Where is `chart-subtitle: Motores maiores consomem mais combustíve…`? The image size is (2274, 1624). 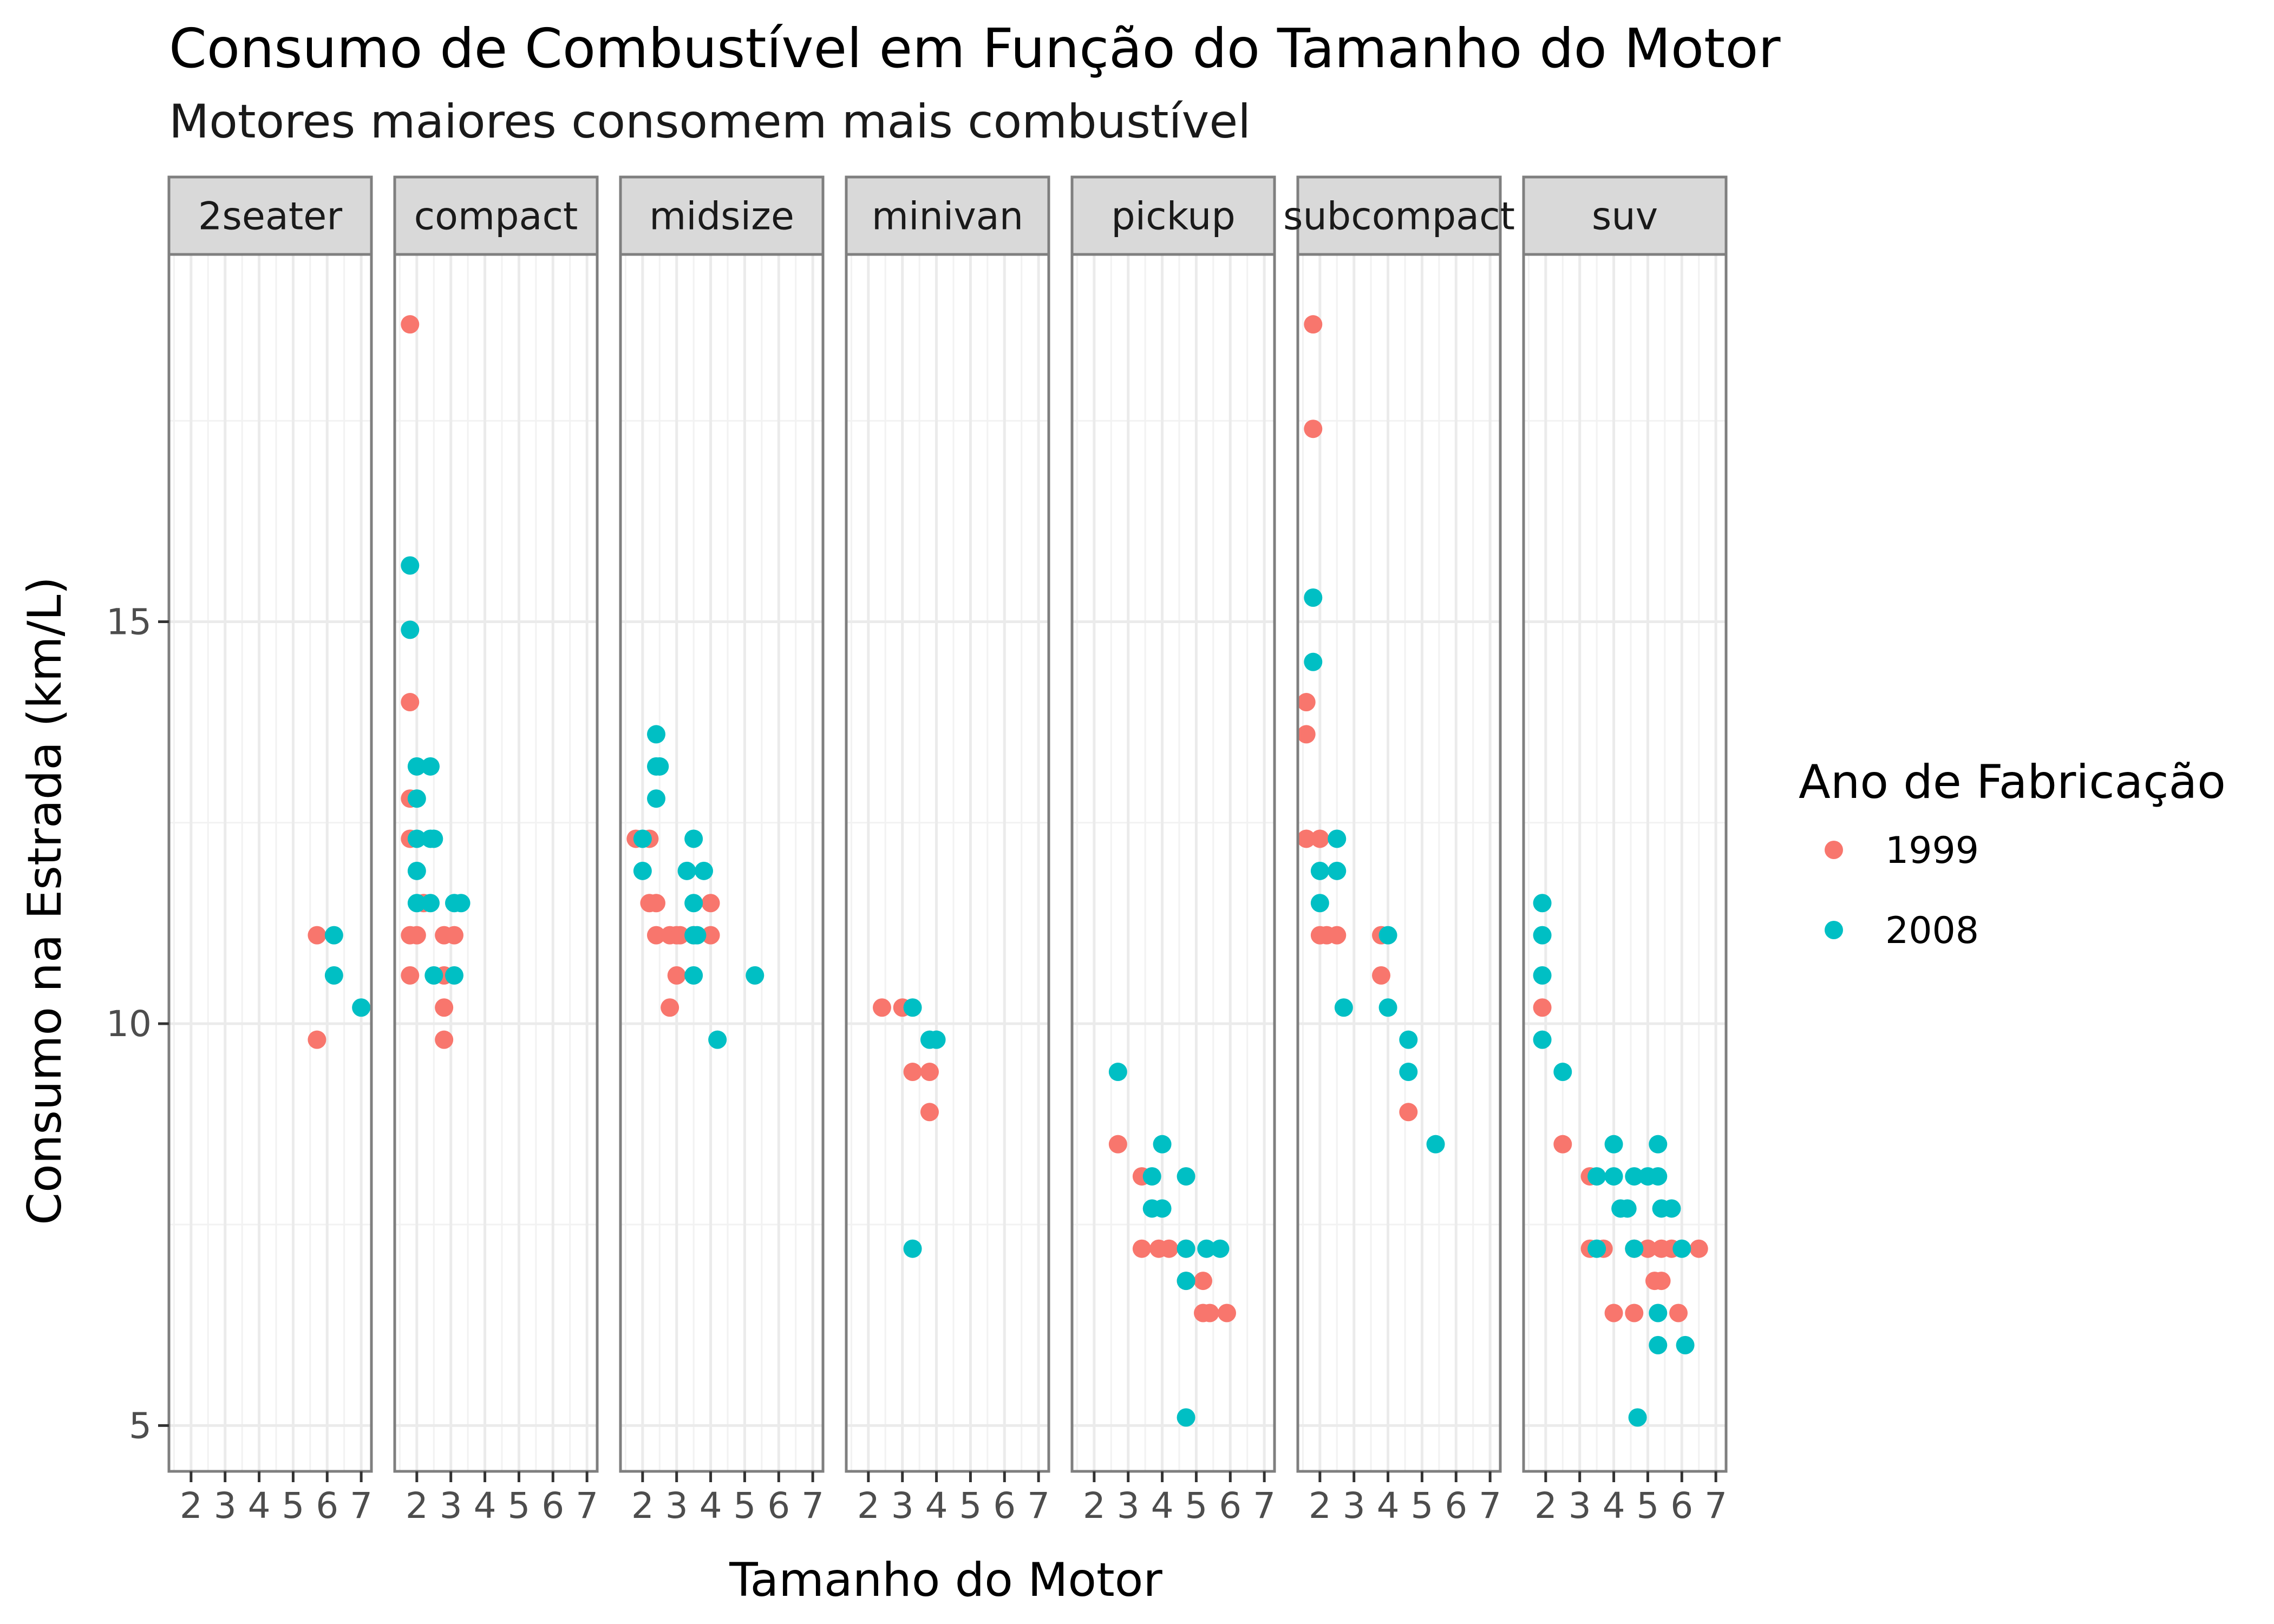 chart-subtitle: Motores maiores consomem mais combustíve… is located at coordinates (710, 122).